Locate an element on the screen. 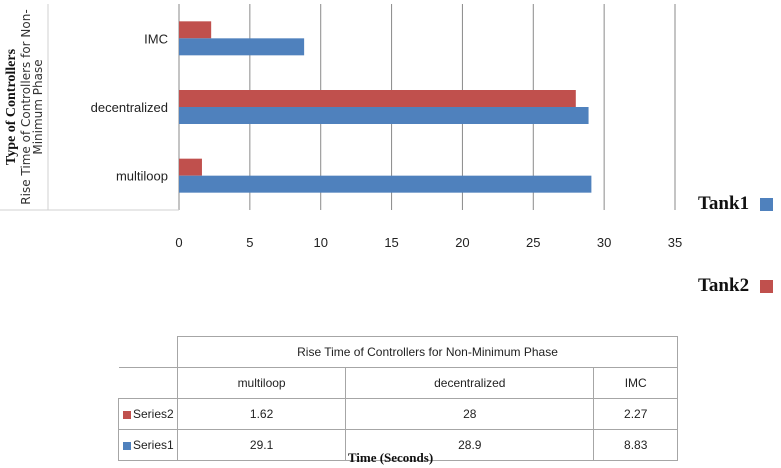 Image resolution: width=781 pixels, height=468 pixels. table-cell: 29.1 is located at coordinates (261, 445).